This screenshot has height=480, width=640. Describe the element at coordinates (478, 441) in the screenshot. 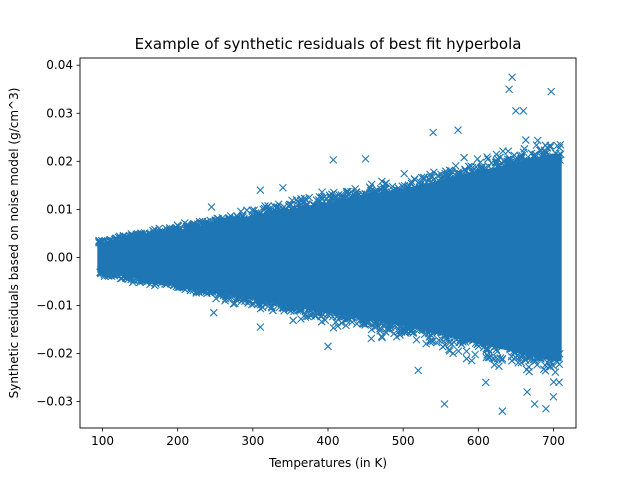

I see `x-tick-label: 600` at that location.